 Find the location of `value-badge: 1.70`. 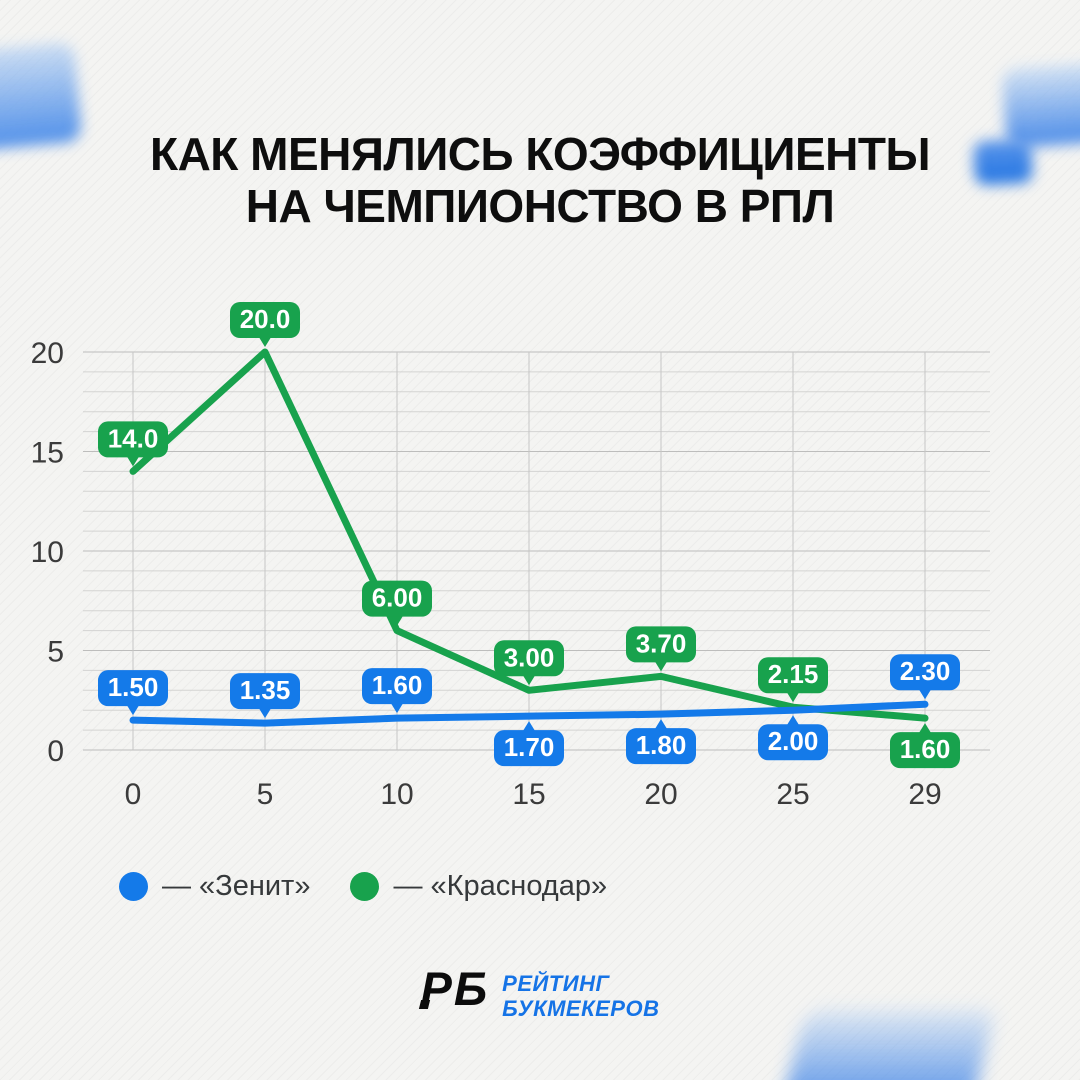

value-badge: 1.70 is located at coordinates (529, 744).